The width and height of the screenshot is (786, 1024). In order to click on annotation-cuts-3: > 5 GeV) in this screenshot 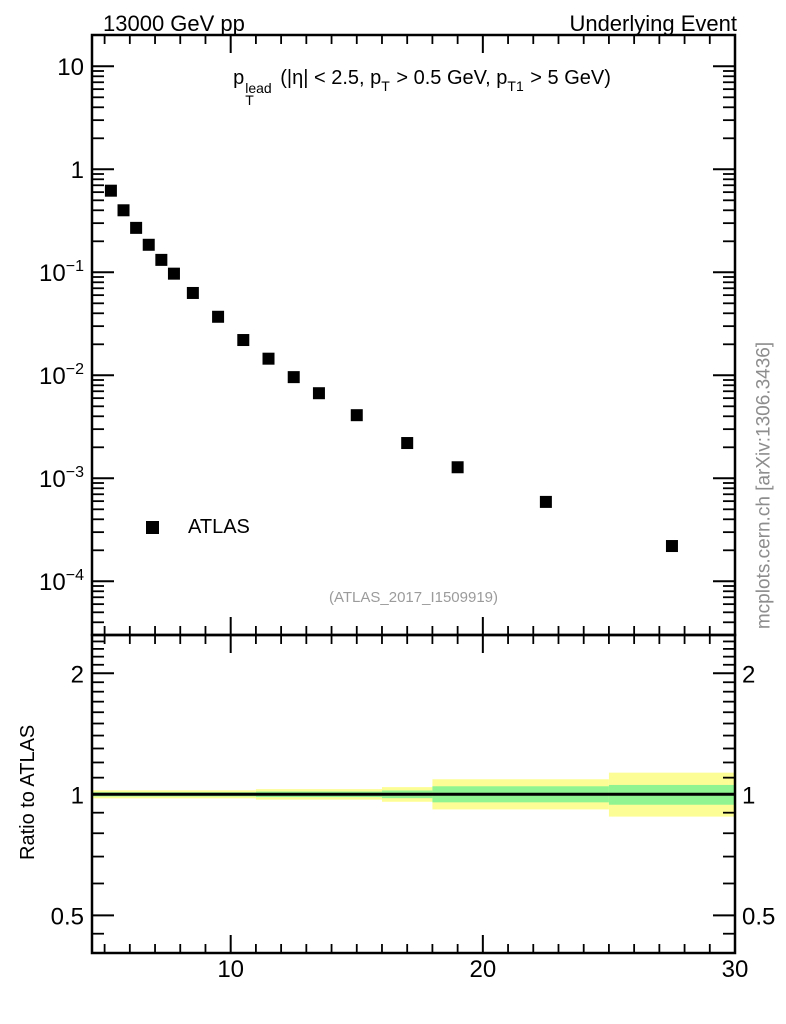, I will do `click(567, 78)`.